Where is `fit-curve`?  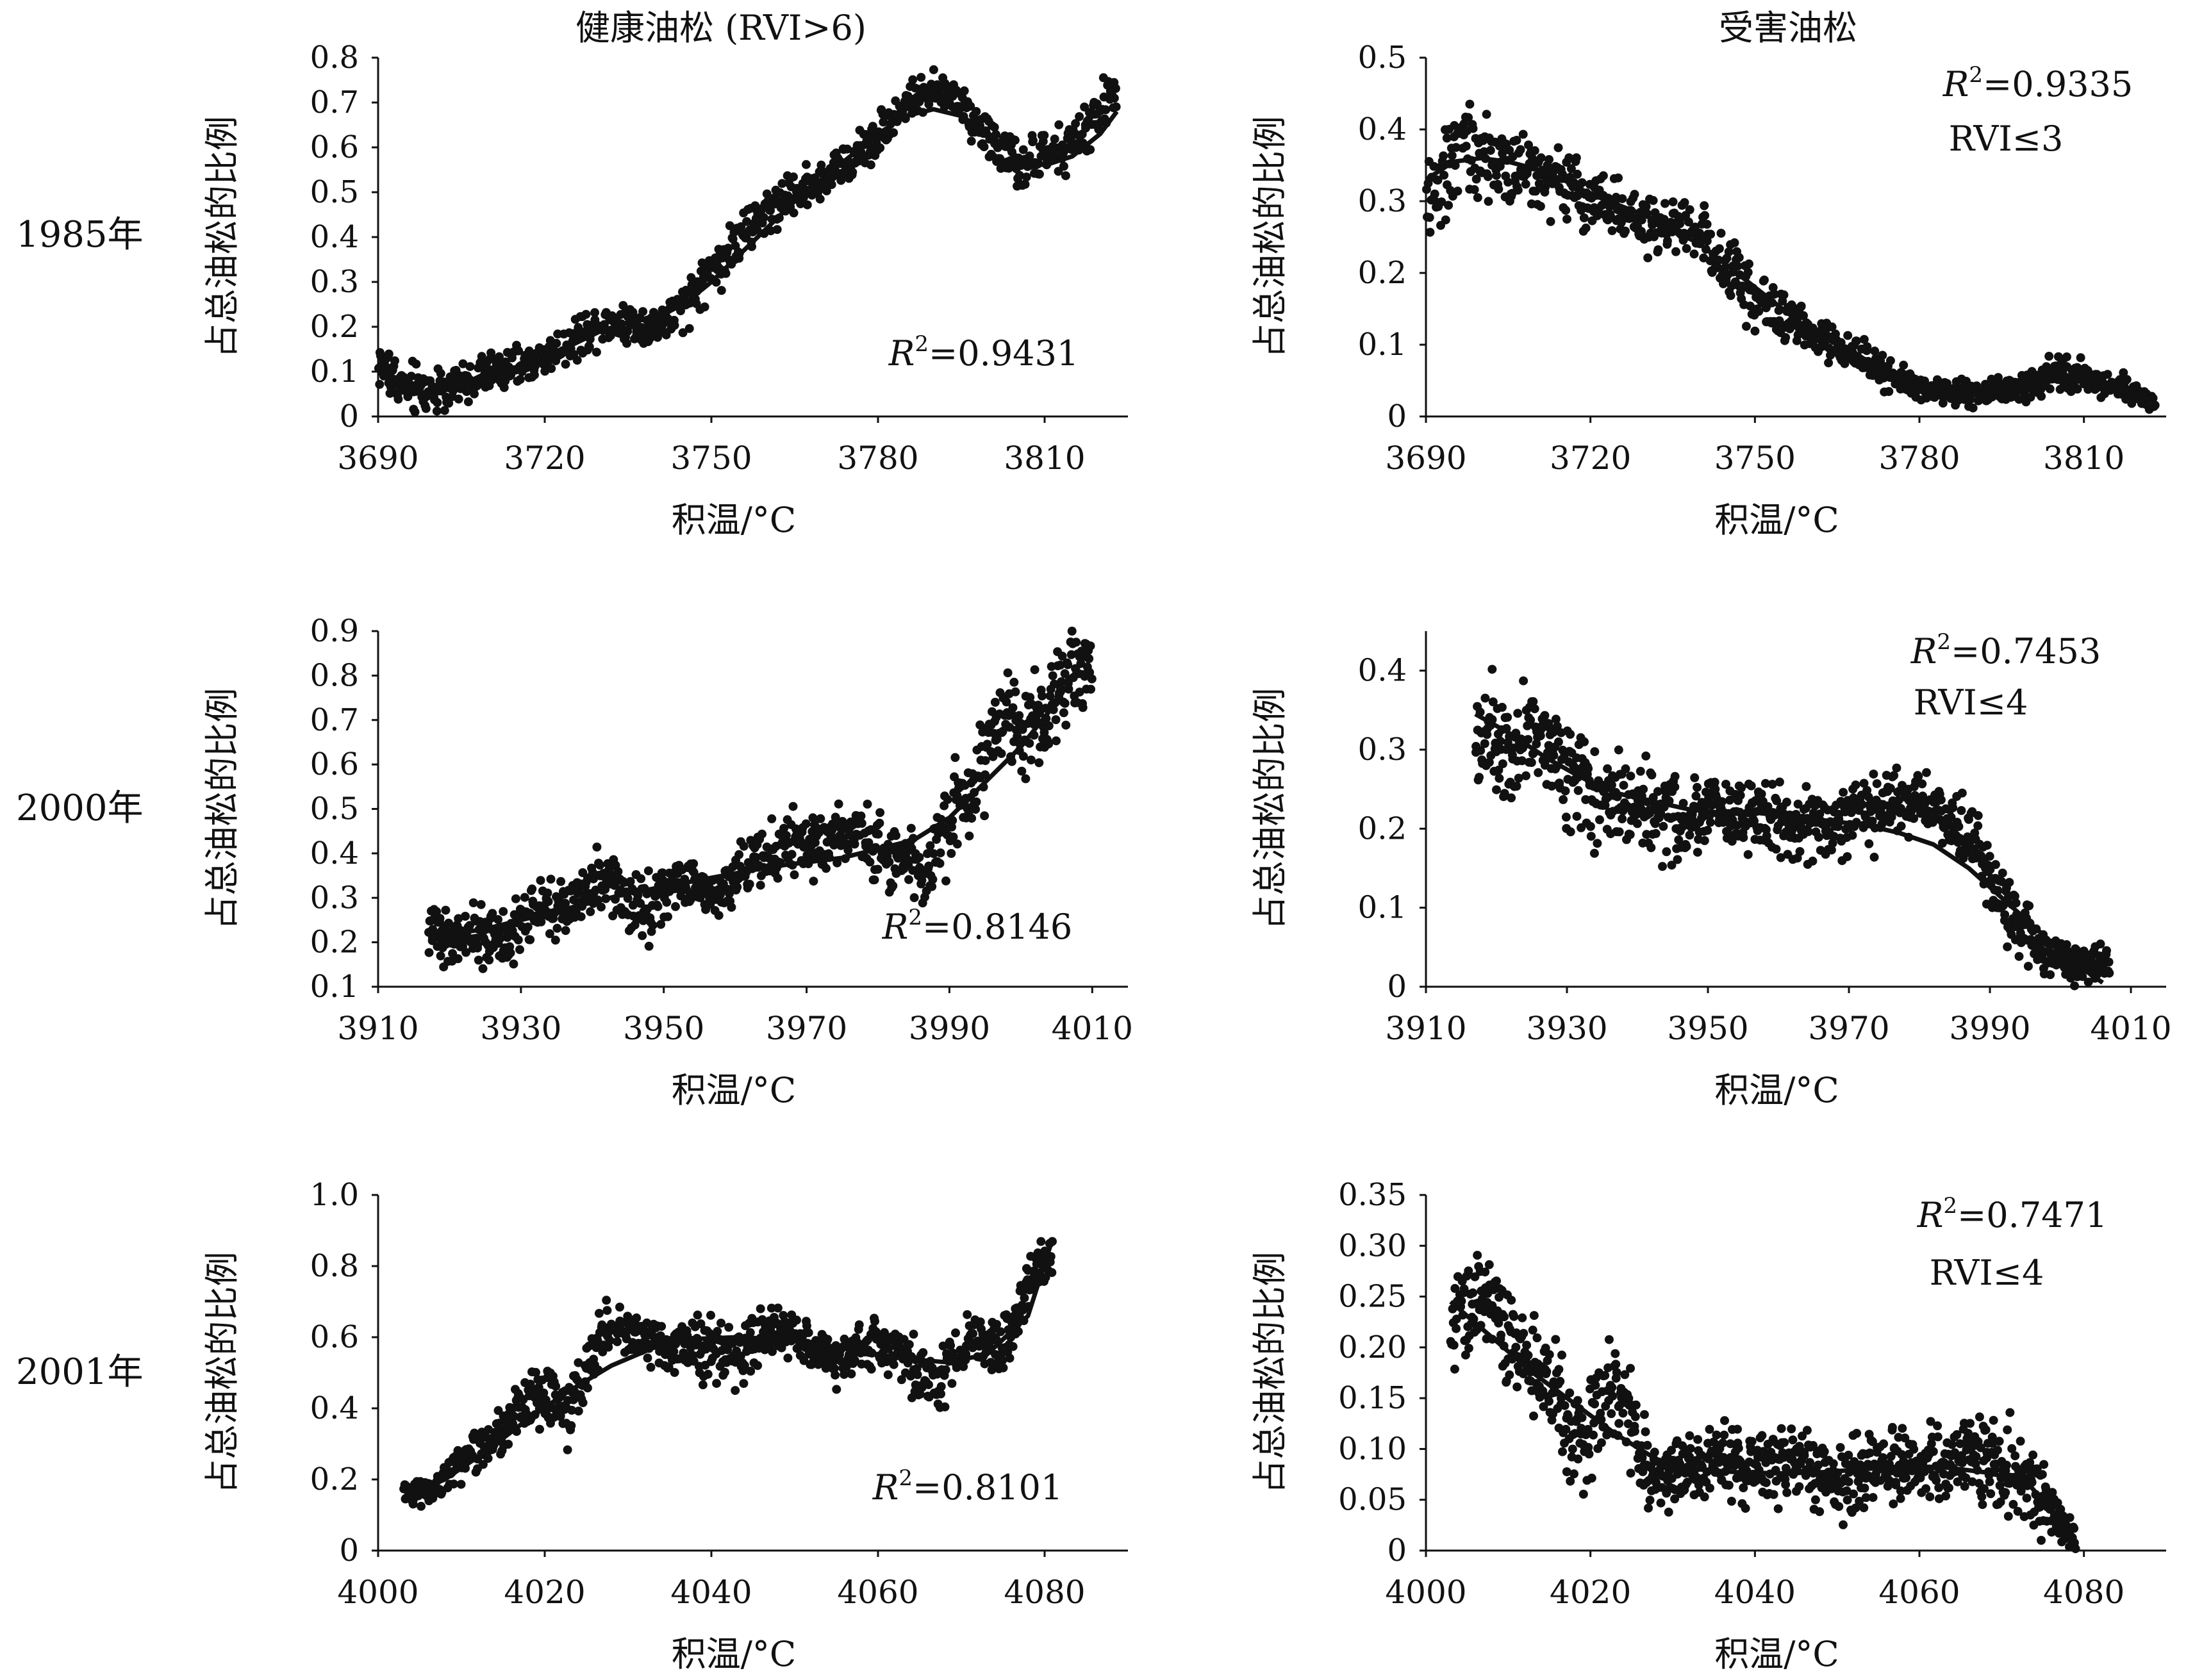 fit-curve is located at coordinates (747, 252).